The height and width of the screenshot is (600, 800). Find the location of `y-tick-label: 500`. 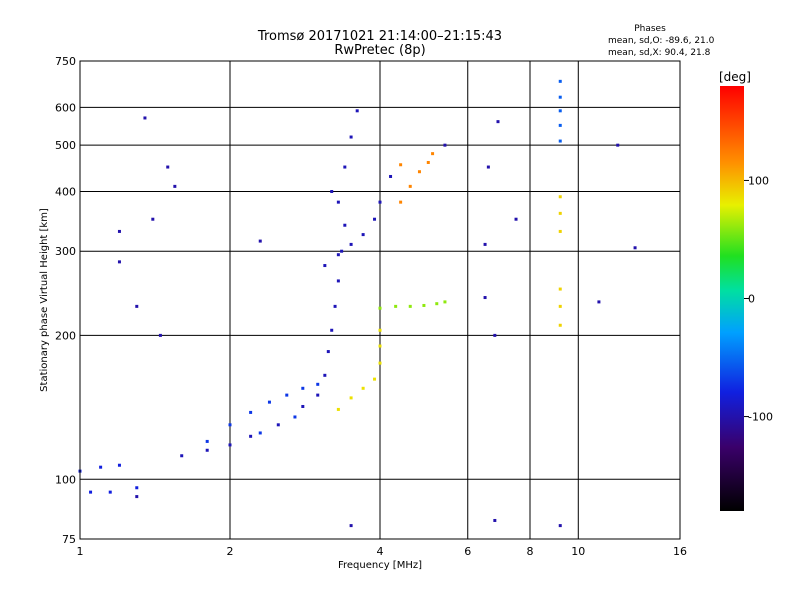

y-tick-label: 500 is located at coordinates (65, 145).